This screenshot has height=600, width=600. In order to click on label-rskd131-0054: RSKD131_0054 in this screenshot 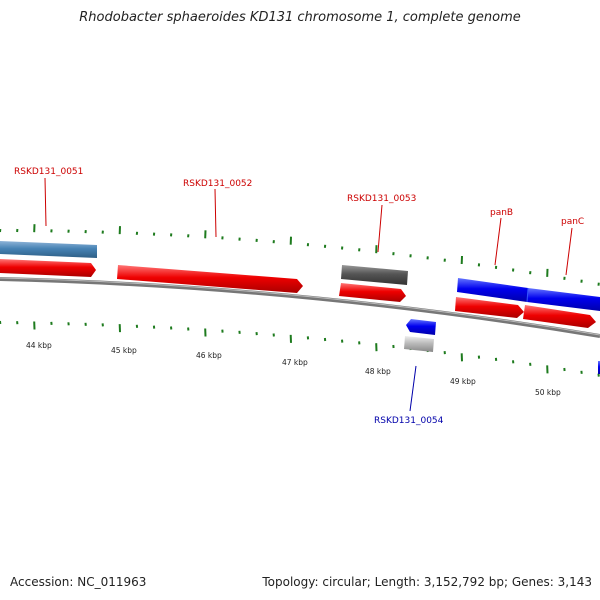, I will do `click(409, 421)`.